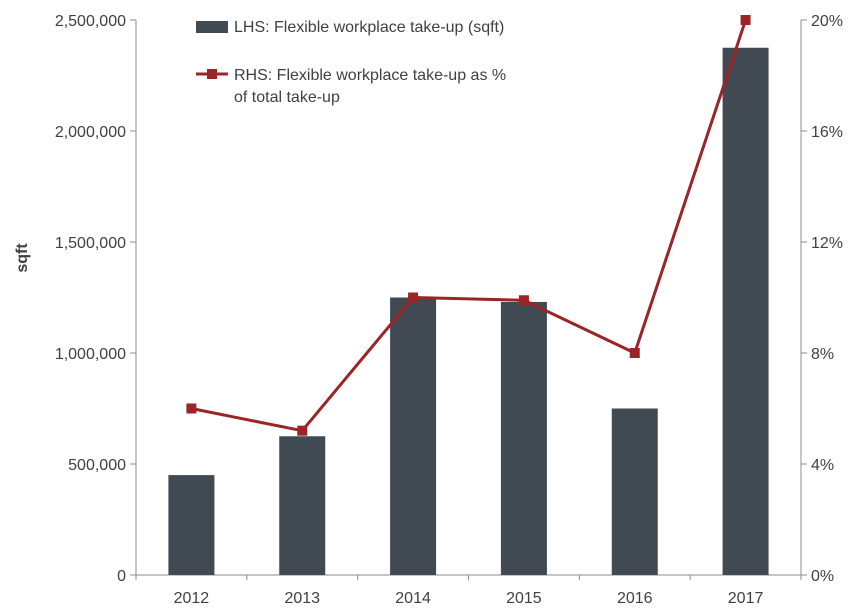  Describe the element at coordinates (827, 243) in the screenshot. I see `y-tick-label-right: 12%` at that location.